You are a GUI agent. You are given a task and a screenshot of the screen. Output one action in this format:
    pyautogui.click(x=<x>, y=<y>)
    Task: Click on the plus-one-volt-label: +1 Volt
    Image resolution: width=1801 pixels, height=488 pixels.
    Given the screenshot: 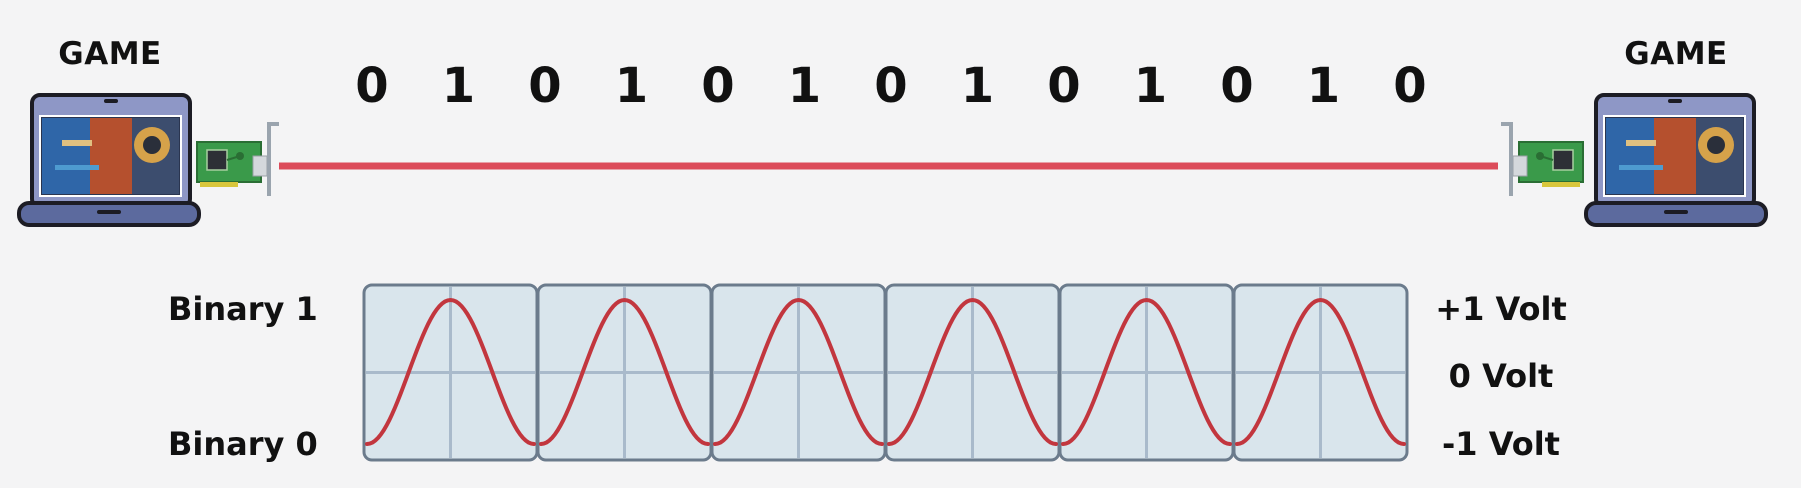 What is the action you would take?
    pyautogui.click(x=1501, y=309)
    